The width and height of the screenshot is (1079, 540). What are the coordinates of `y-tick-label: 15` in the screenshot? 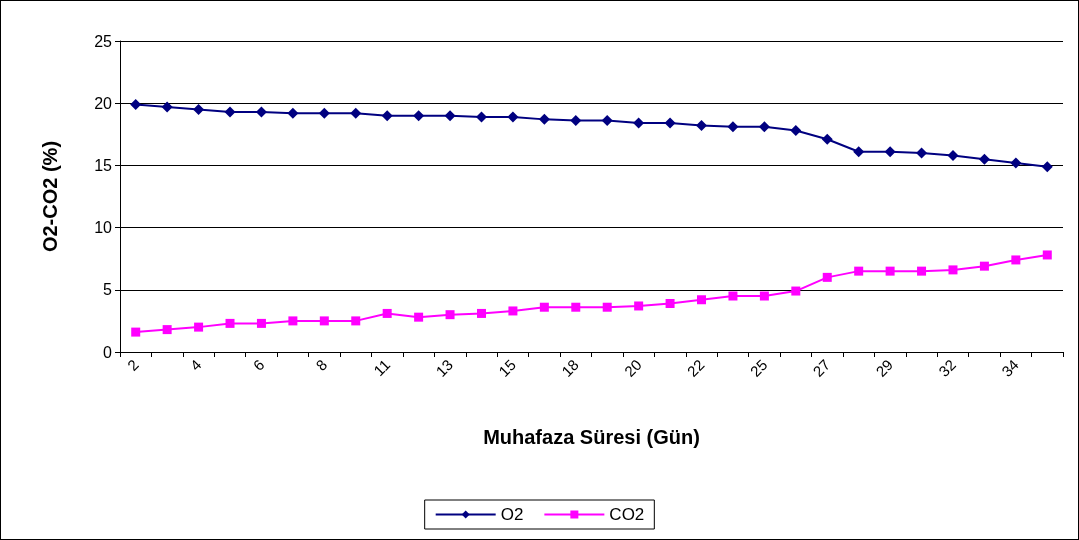 It's located at (103, 165).